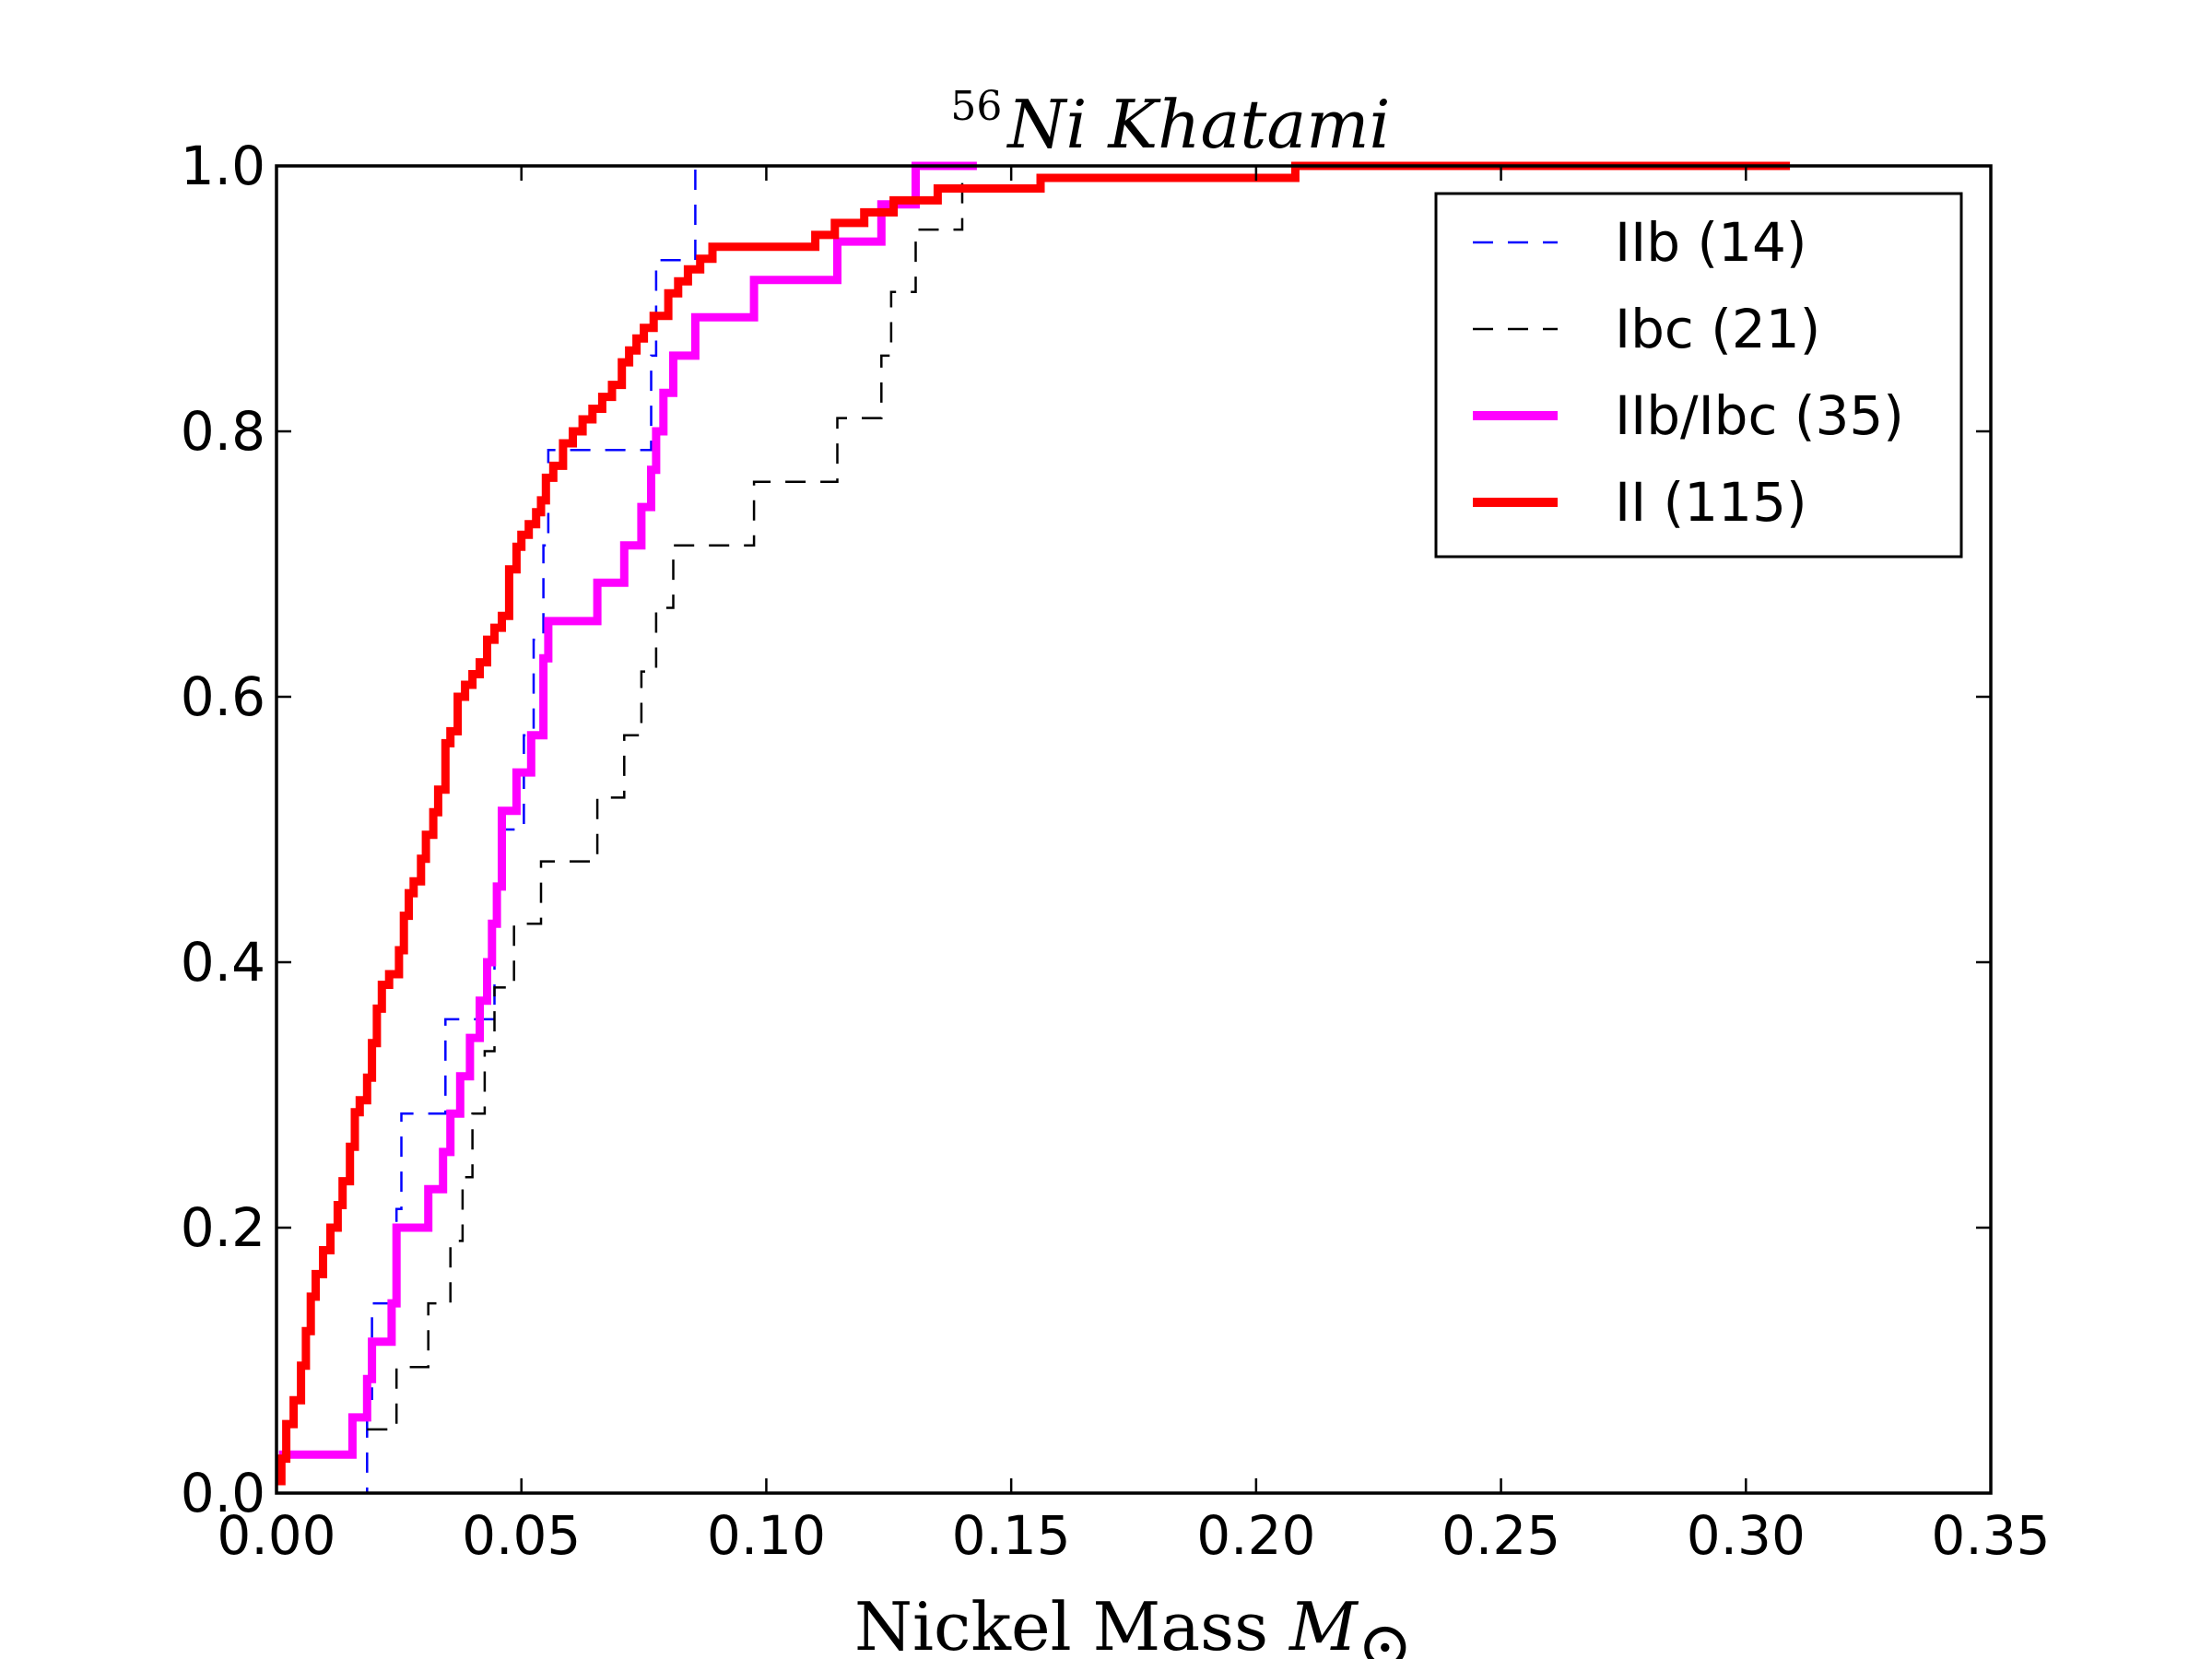 Image resolution: width=2212 pixels, height=1659 pixels. What do you see at coordinates (1385, 1632) in the screenshot?
I see `x-axis-label-subscript: ⊙` at bounding box center [1385, 1632].